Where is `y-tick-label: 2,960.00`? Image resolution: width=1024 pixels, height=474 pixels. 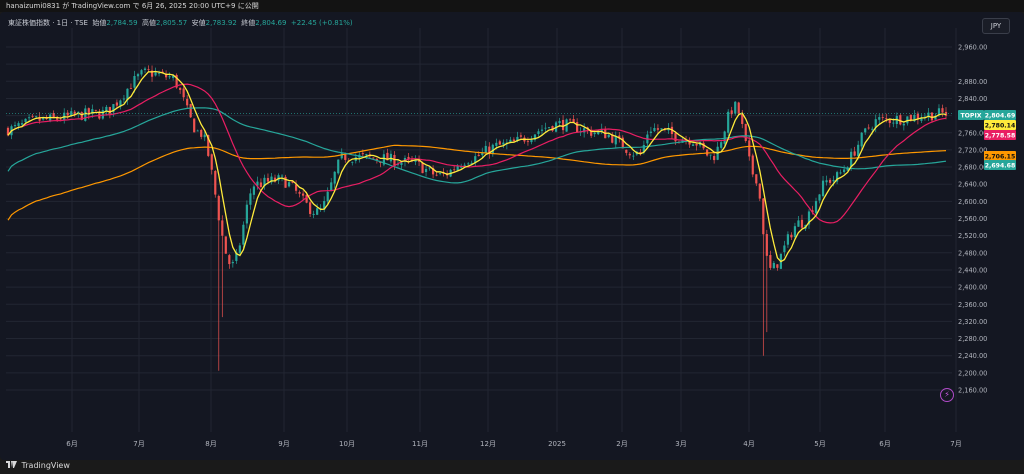 y-tick-label: 2,960.00 is located at coordinates (972, 48).